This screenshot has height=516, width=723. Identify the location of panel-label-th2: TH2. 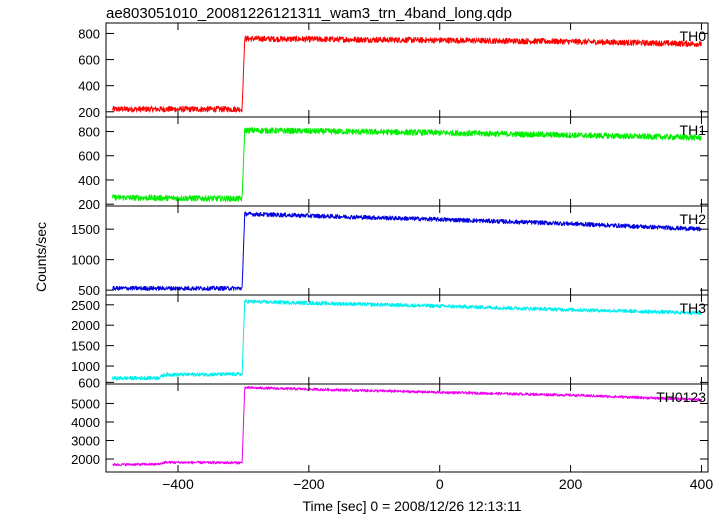
(693, 219).